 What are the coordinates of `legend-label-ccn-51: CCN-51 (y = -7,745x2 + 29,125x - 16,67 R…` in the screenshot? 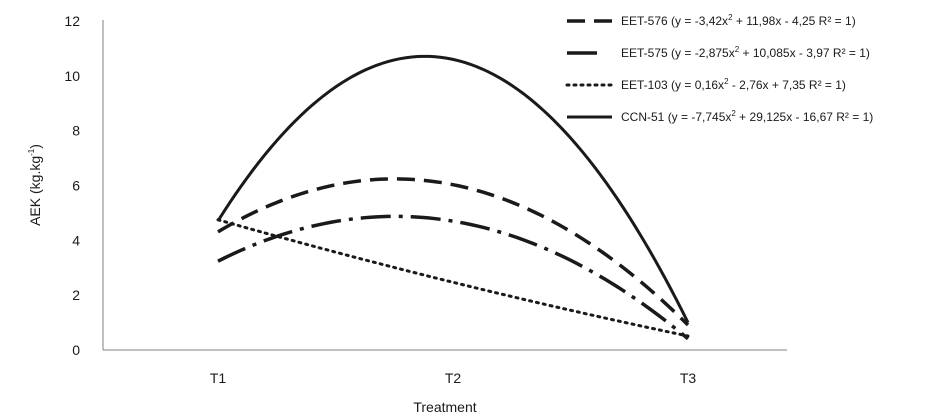 It's located at (747, 116).